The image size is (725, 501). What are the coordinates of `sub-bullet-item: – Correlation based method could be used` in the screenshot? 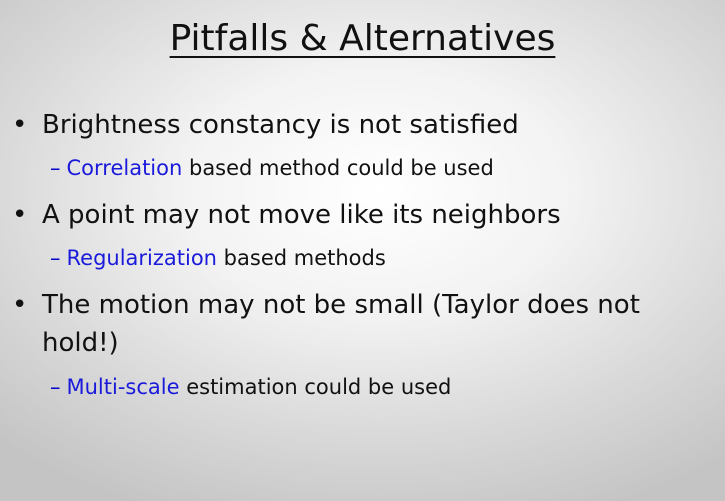 It's located at (380, 168).